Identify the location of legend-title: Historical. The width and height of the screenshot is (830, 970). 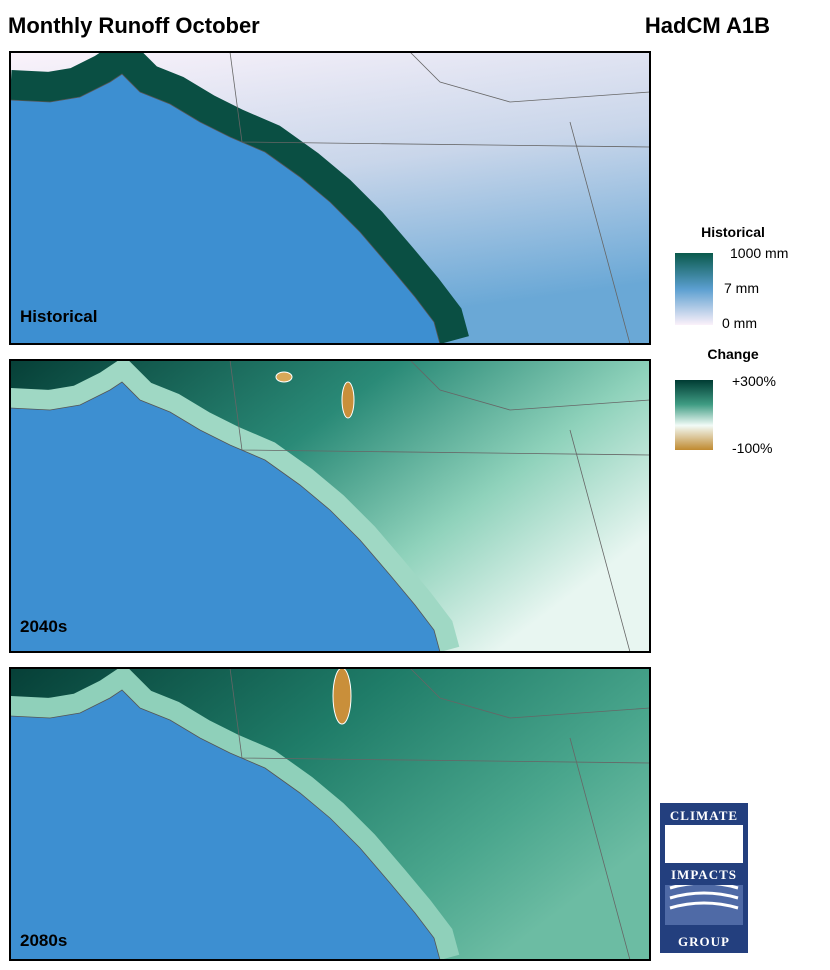
(733, 232).